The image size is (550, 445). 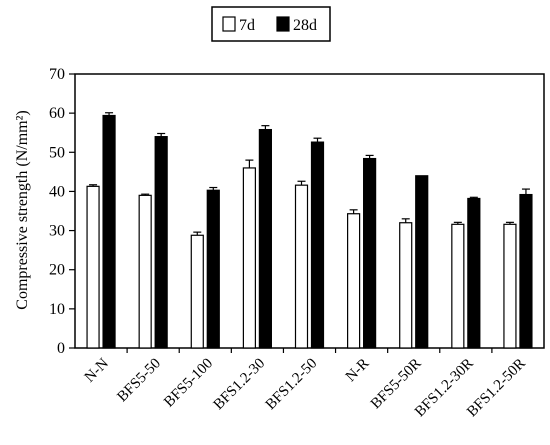 I want to click on legend: 7d 28d, so click(x=271, y=24).